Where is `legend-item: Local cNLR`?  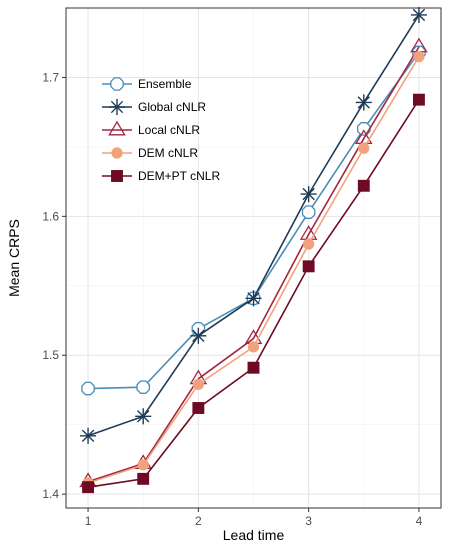 legend-item: Local cNLR is located at coordinates (151, 128).